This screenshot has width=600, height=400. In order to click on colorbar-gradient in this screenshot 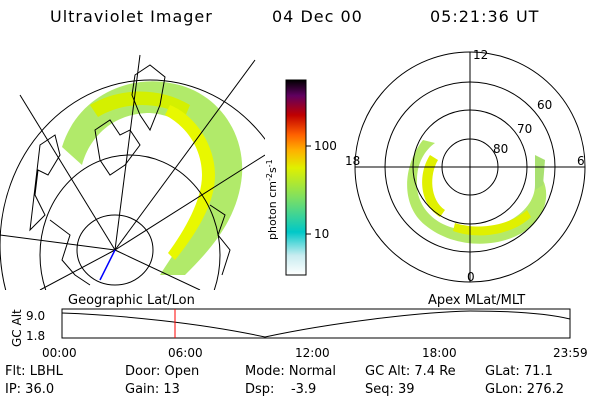, I will do `click(296, 177)`.